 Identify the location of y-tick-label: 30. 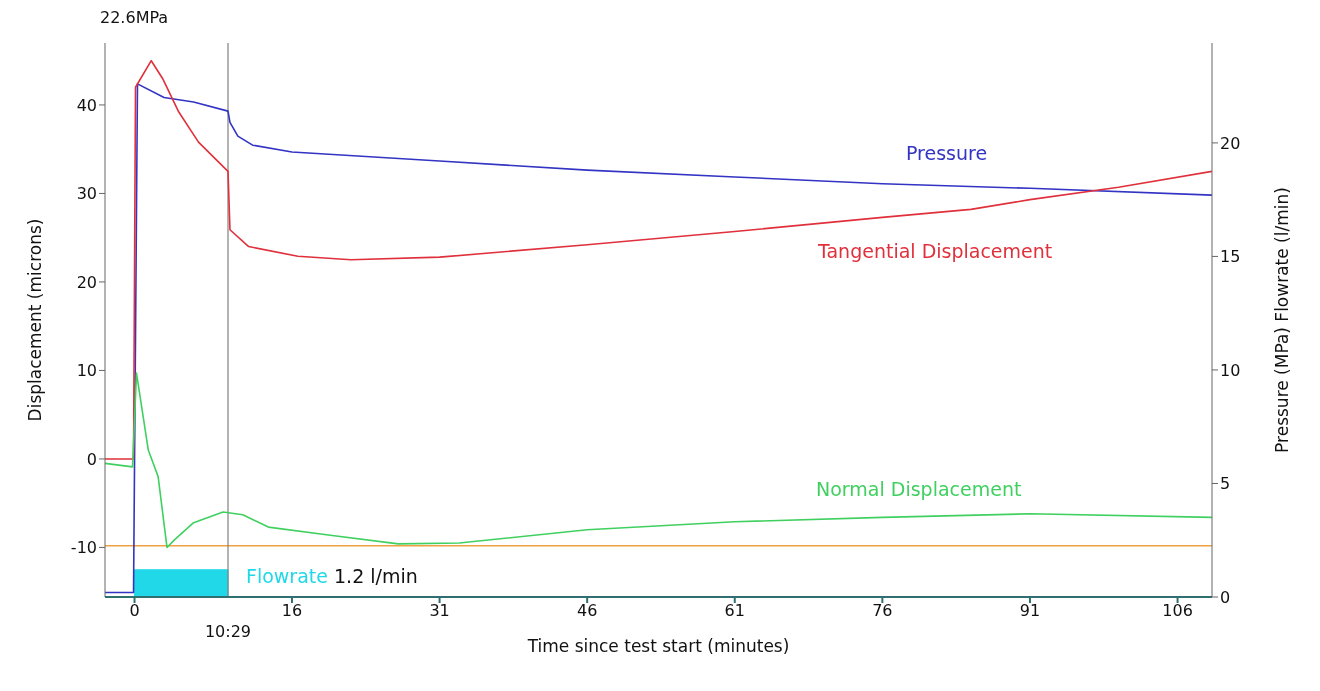
(86, 194).